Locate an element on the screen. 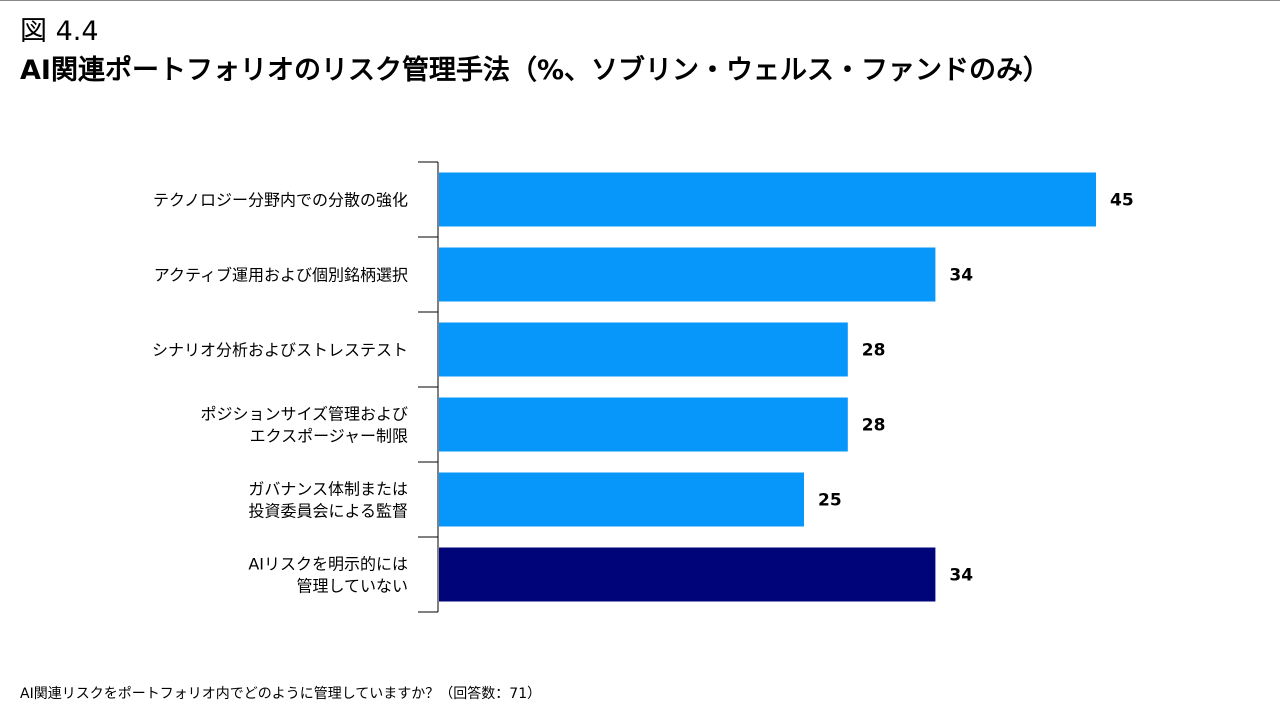 The width and height of the screenshot is (1280, 720). category-label-3: シナリオ分析およびストレステスト is located at coordinates (280, 350).